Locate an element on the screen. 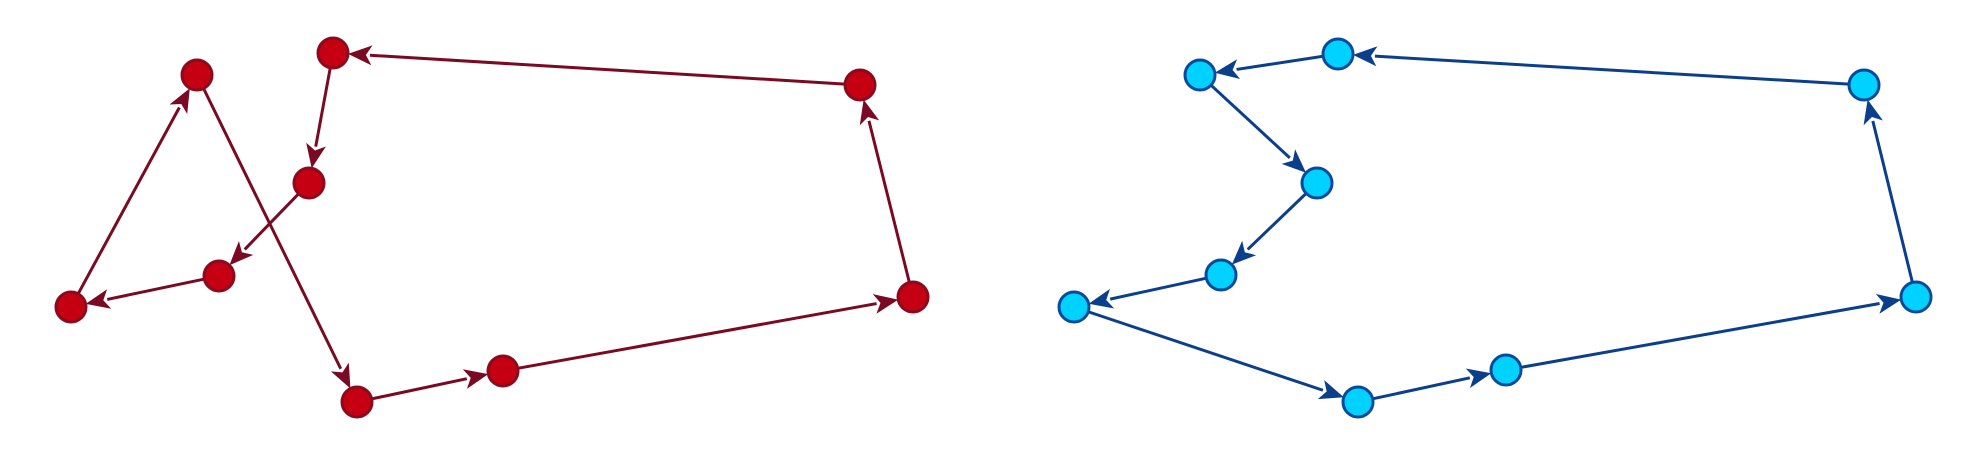 Image resolution: width=1976 pixels, height=471 pixels. edge-n8-to-n10 is located at coordinates (697, 336).